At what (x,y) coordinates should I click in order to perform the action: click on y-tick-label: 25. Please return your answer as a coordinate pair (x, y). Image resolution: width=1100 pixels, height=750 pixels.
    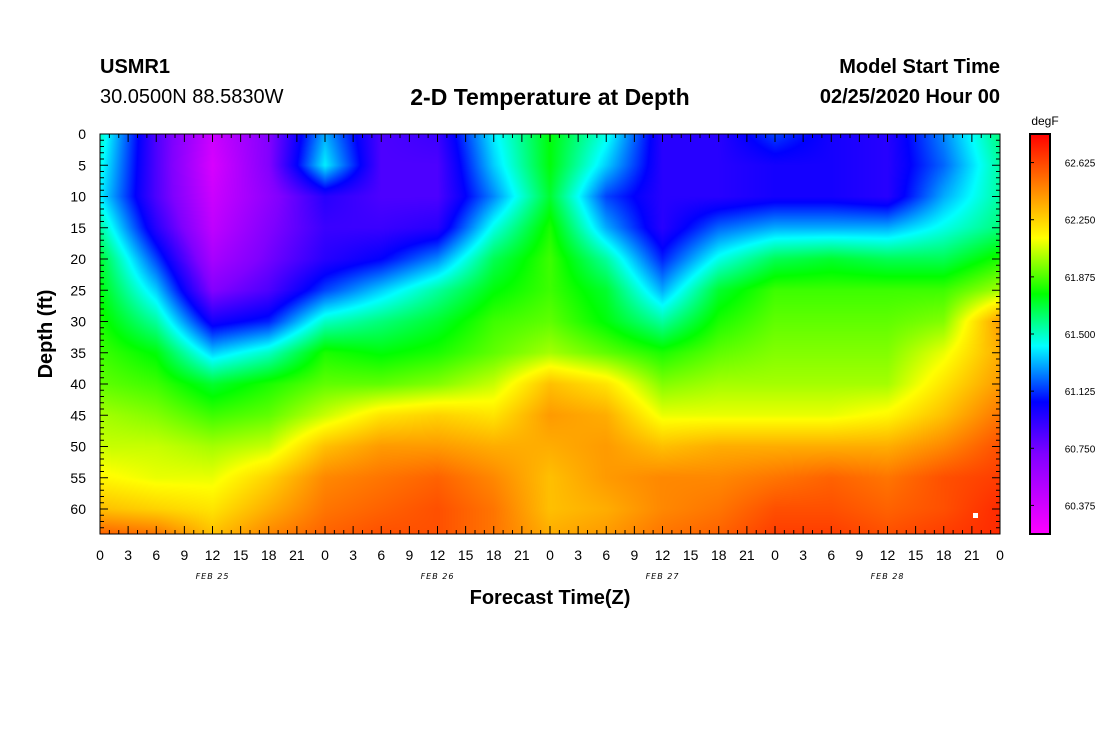
    Looking at the image, I should click on (78, 290).